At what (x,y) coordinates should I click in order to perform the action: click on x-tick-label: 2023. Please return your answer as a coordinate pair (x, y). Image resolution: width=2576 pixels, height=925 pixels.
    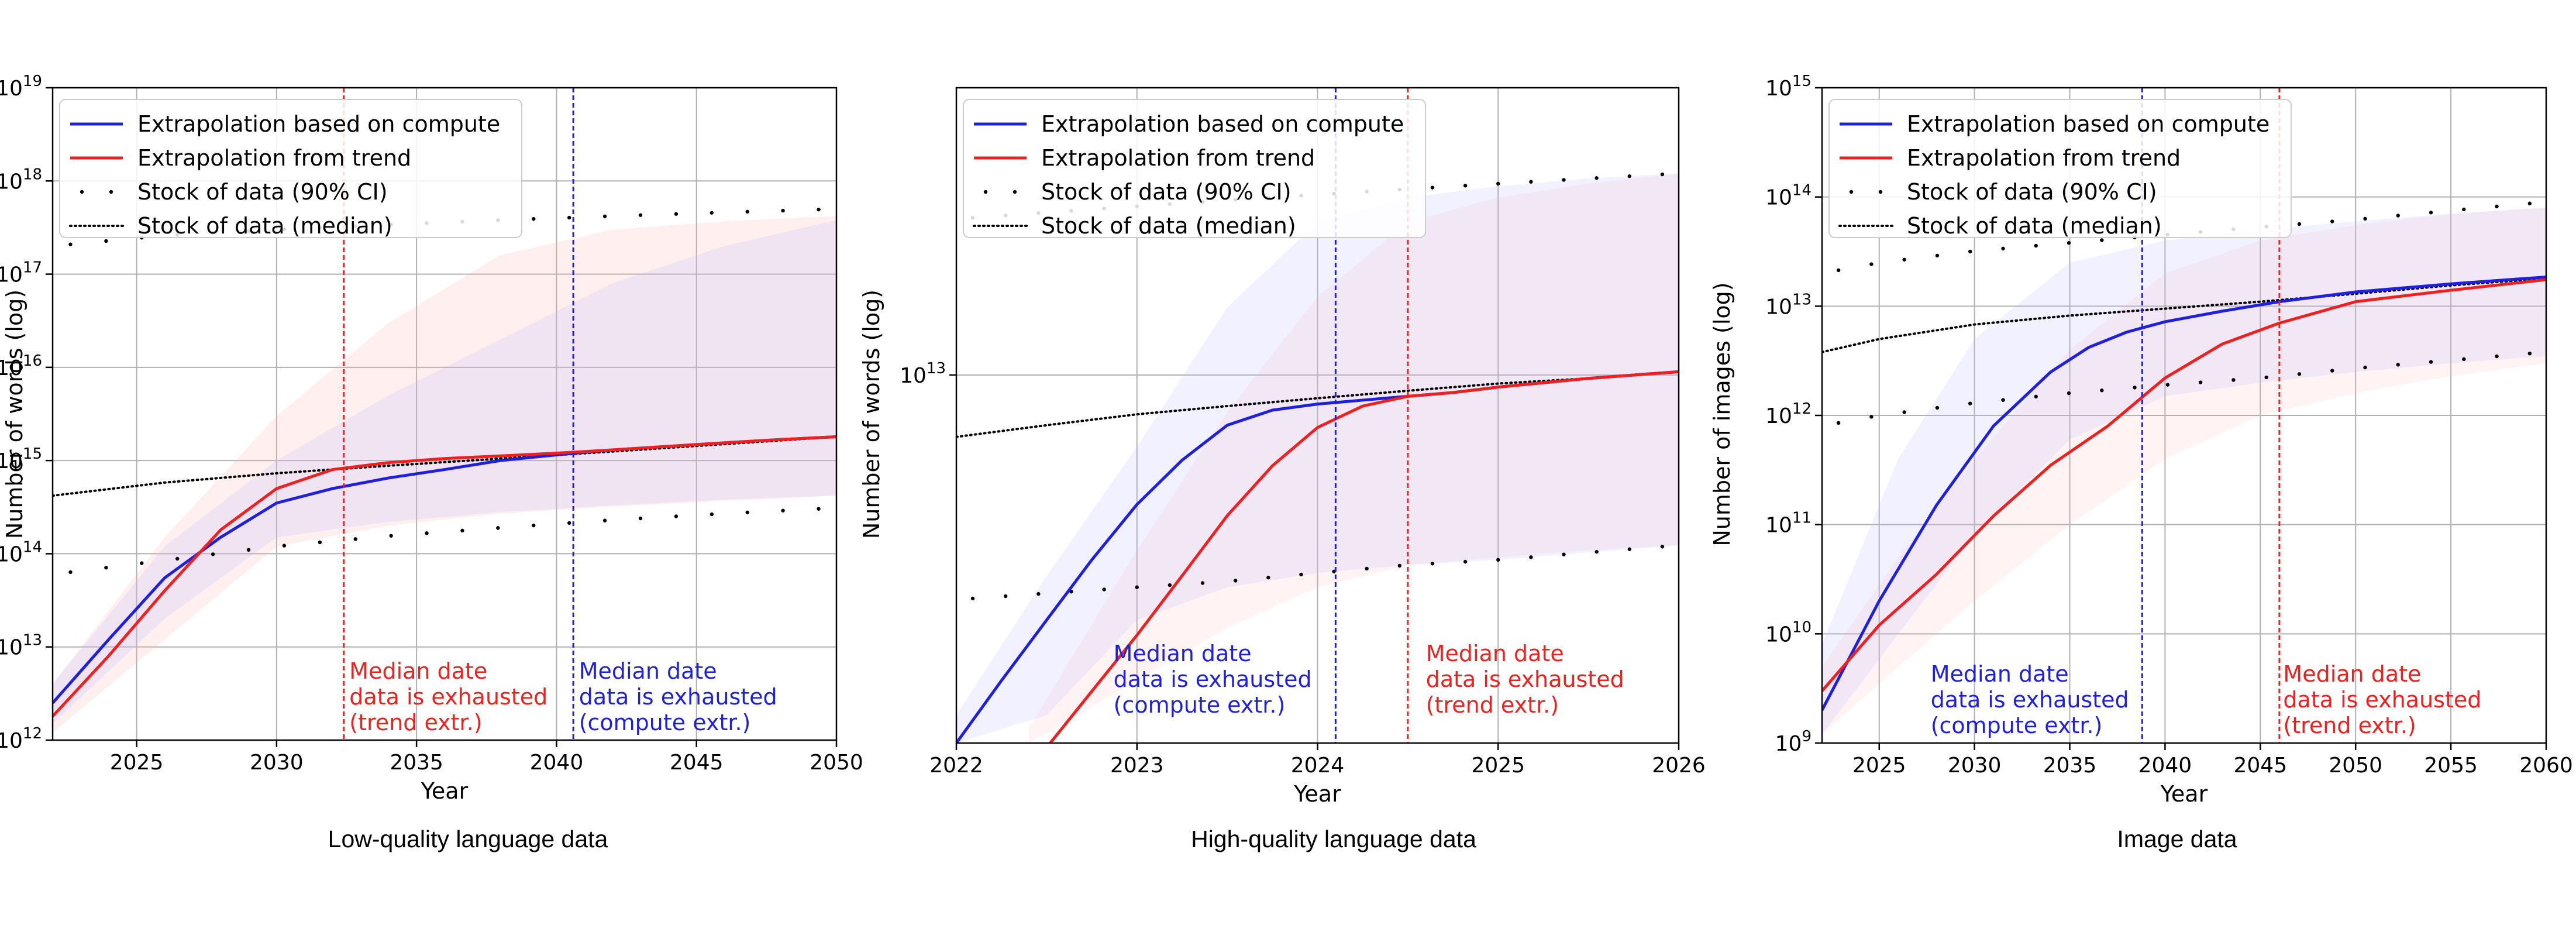
    Looking at the image, I should click on (1137, 766).